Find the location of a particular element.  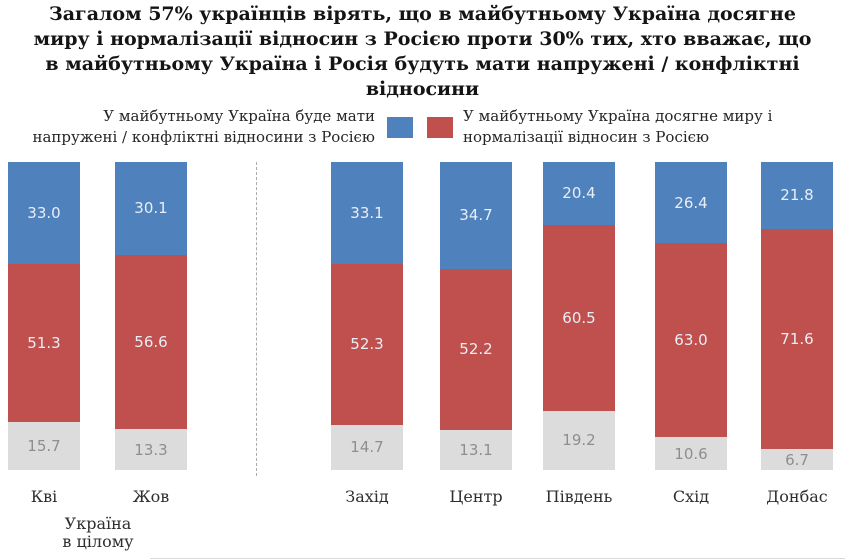

bar-segment-gray: 6.7 is located at coordinates (797, 459).